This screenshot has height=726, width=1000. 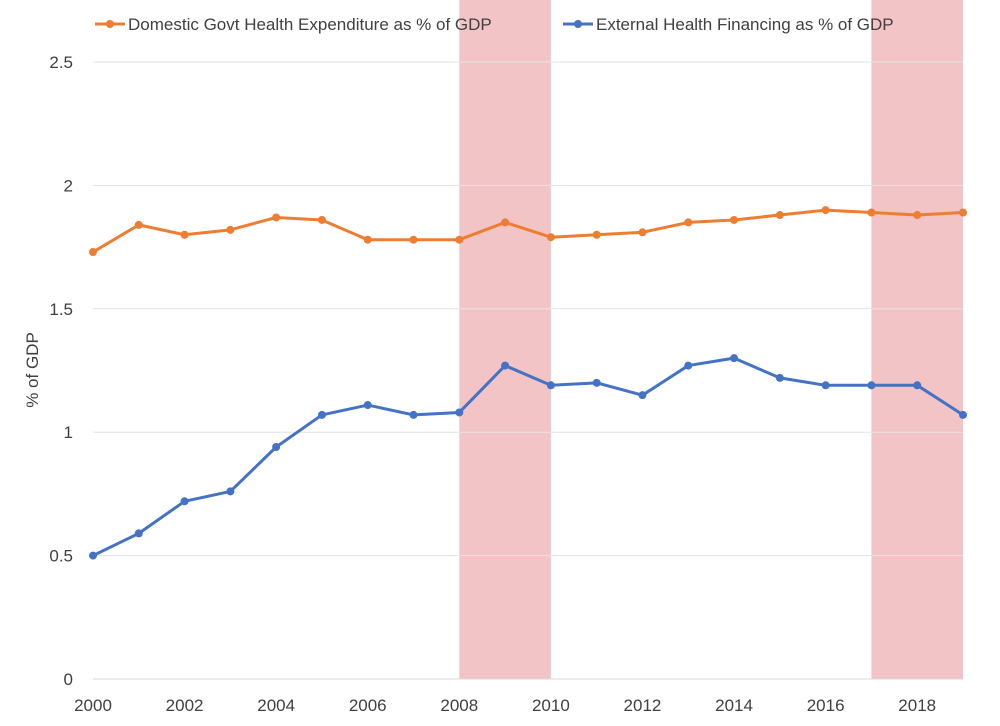 I want to click on x-tick-label: 2008, so click(x=459, y=705).